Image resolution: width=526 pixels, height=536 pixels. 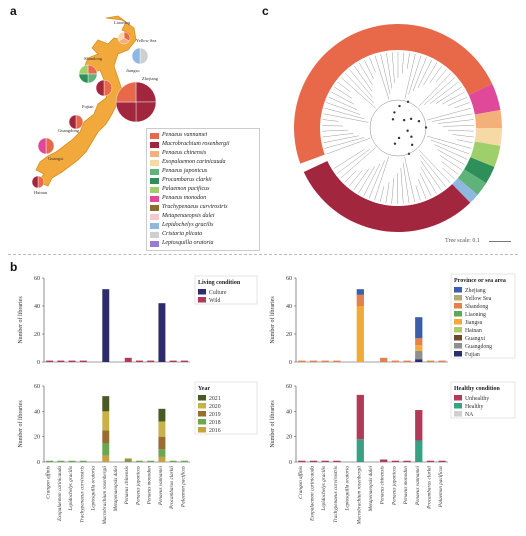 What do you see at coordinates (429, 487) in the screenshot?
I see `x-tick-label: Procambarus clarkii` at bounding box center [429, 487].